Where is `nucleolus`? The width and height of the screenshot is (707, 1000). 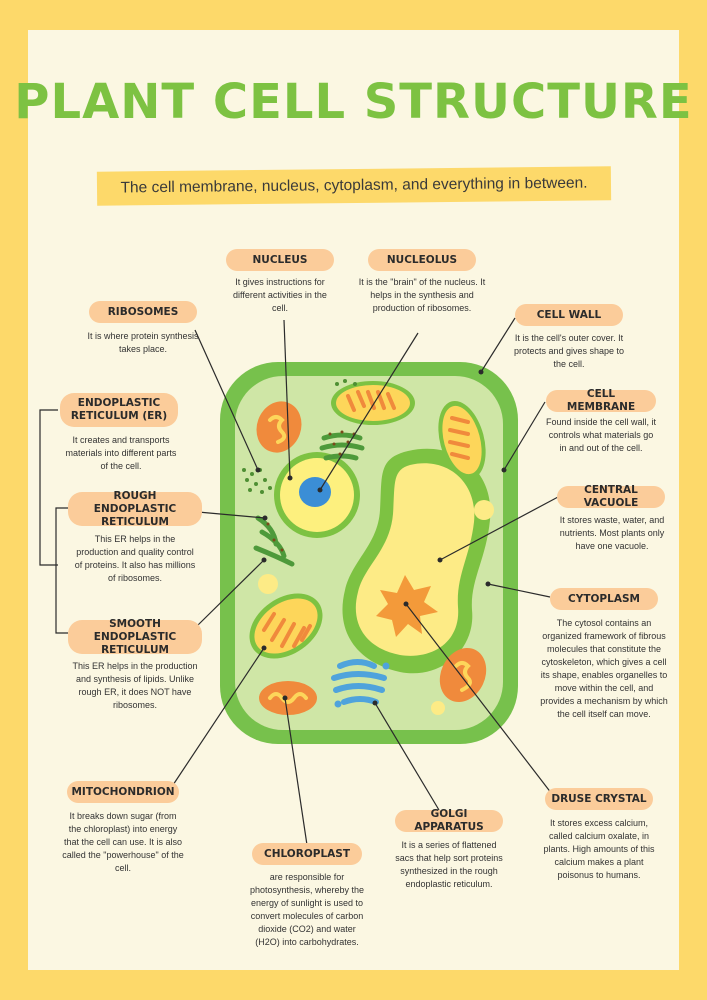
nucleolus is located at coordinates (315, 492).